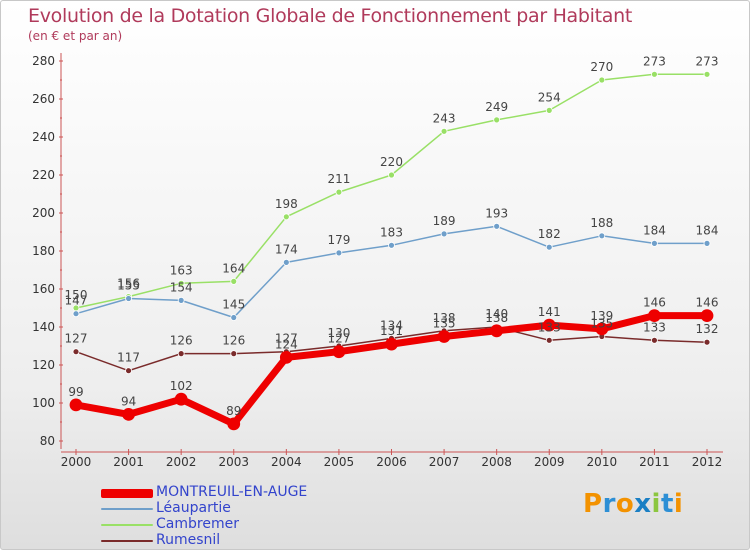 The width and height of the screenshot is (750, 550). I want to click on legend-label-cambremer: Cambremer, so click(197, 524).